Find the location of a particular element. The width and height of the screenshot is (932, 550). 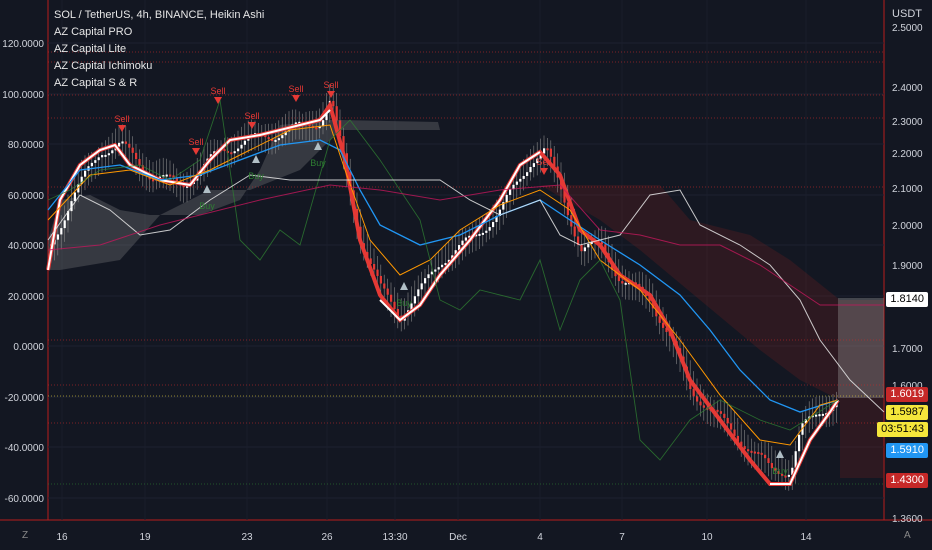

buy-signal-label: Buy is located at coordinates (256, 176).